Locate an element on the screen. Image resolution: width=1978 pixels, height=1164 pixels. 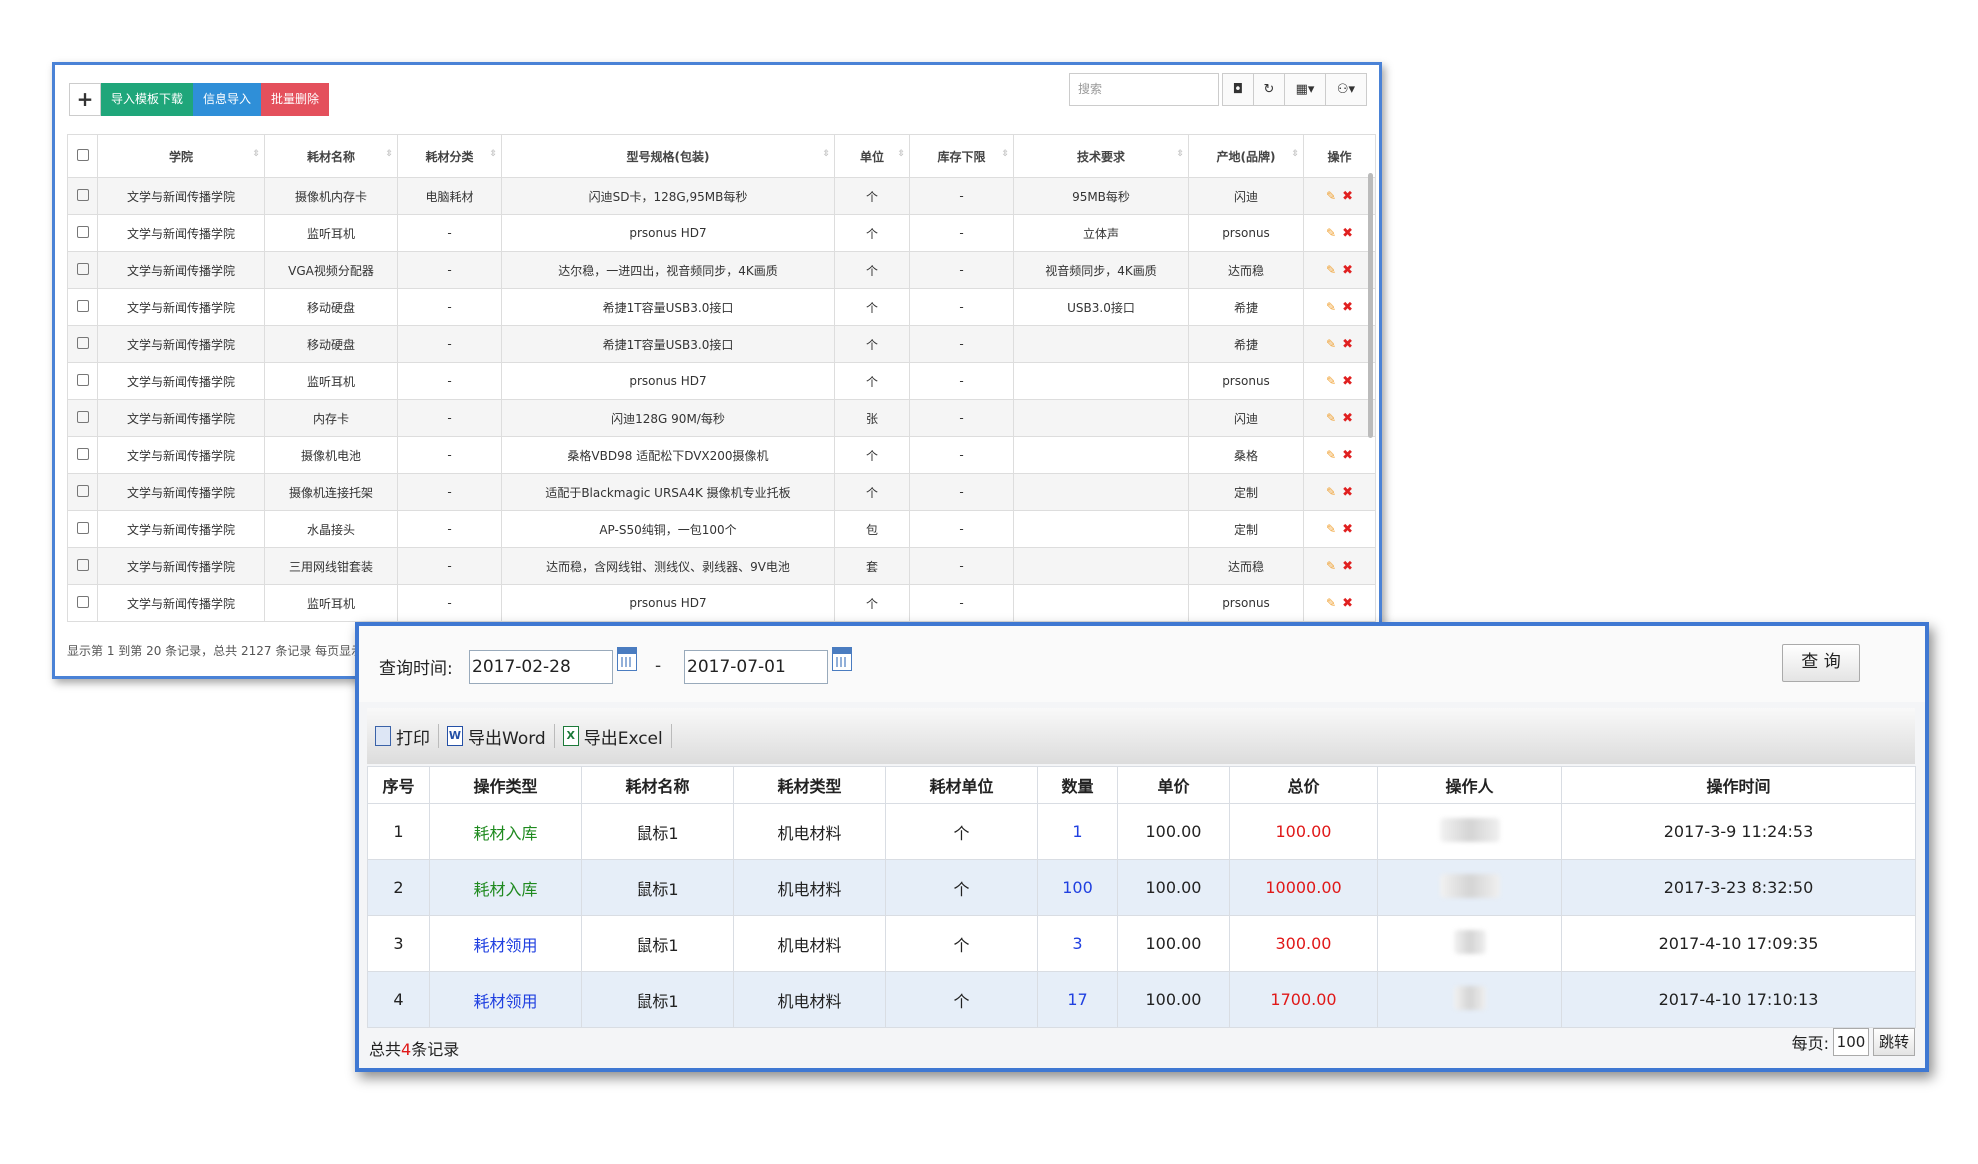
cell-college: 文学与新闻传播学院 is located at coordinates (181, 566).